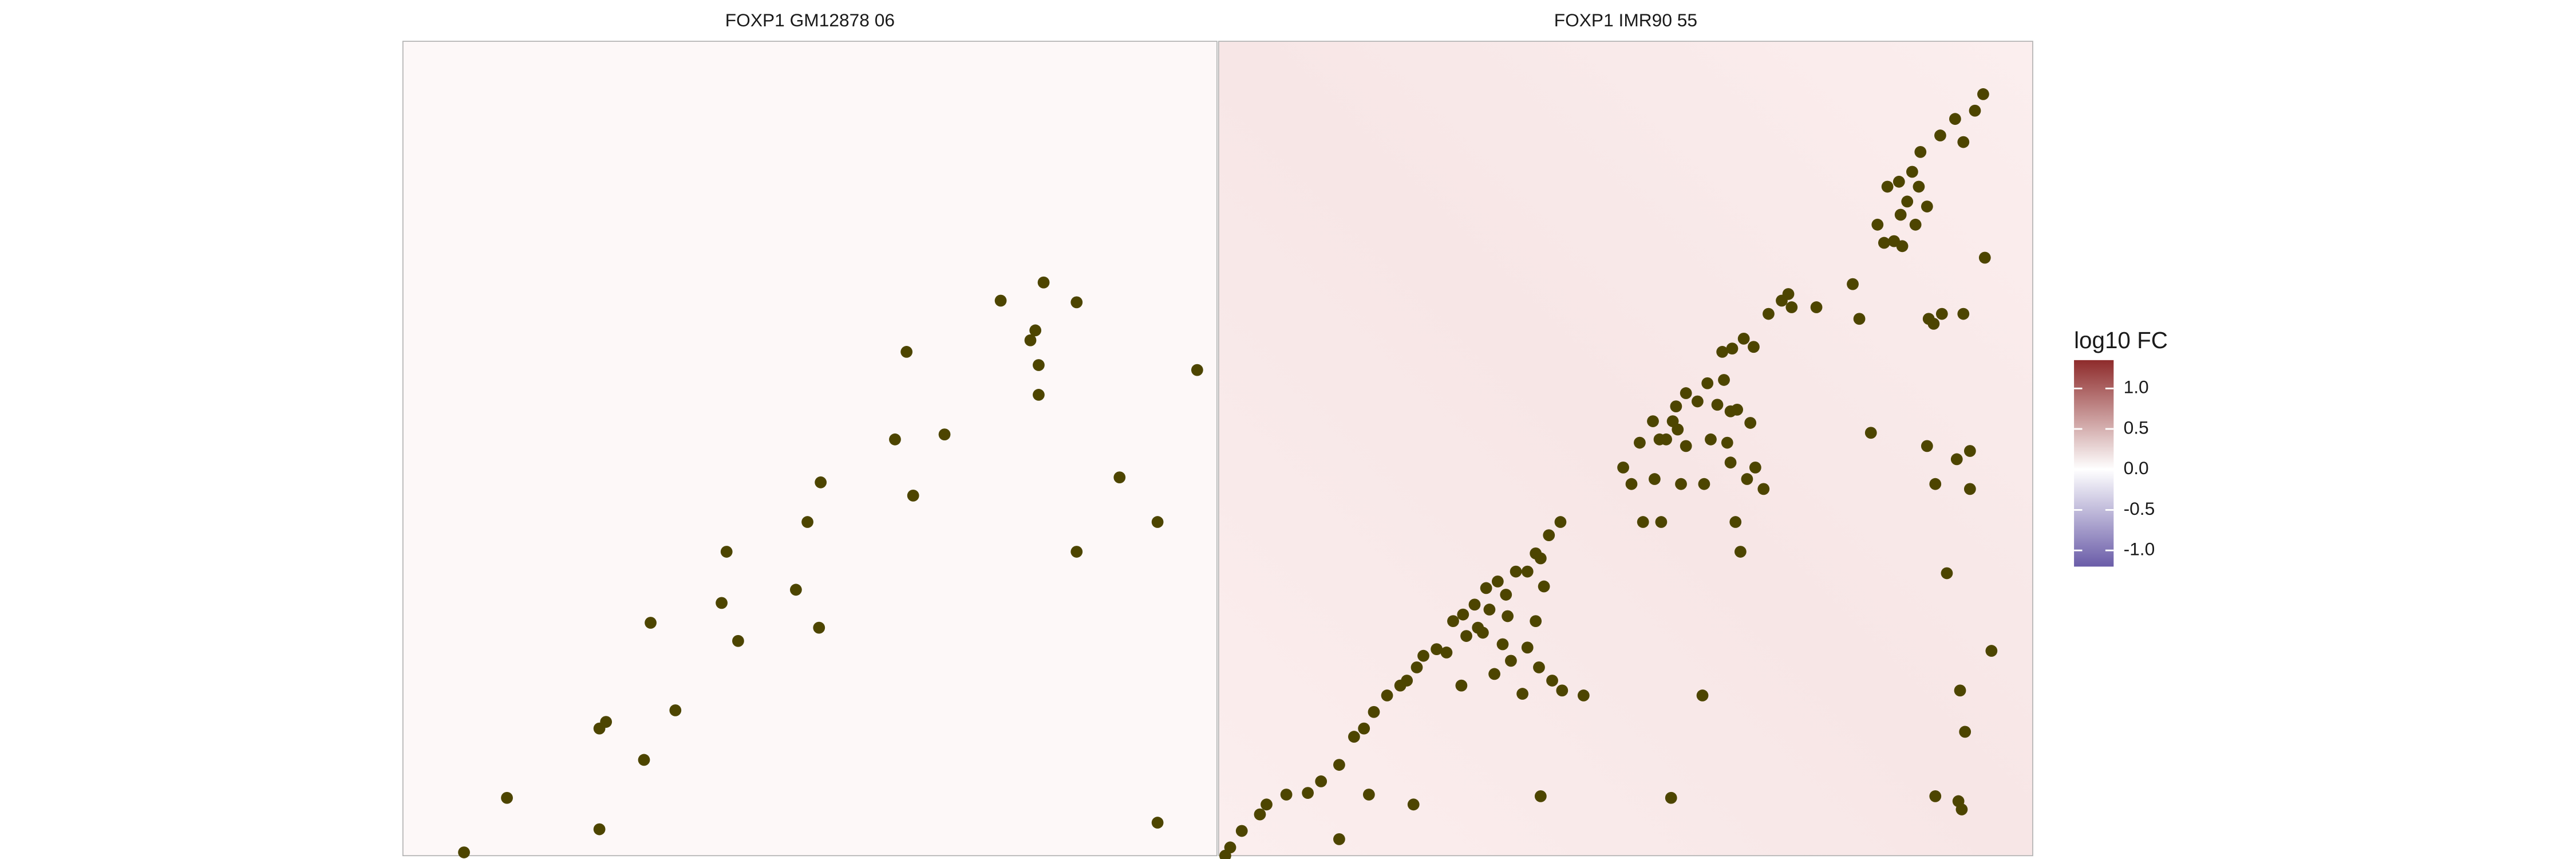 This screenshot has height=859, width=2576. I want to click on panel-title: FOXP1 IMR90 55, so click(1625, 20).